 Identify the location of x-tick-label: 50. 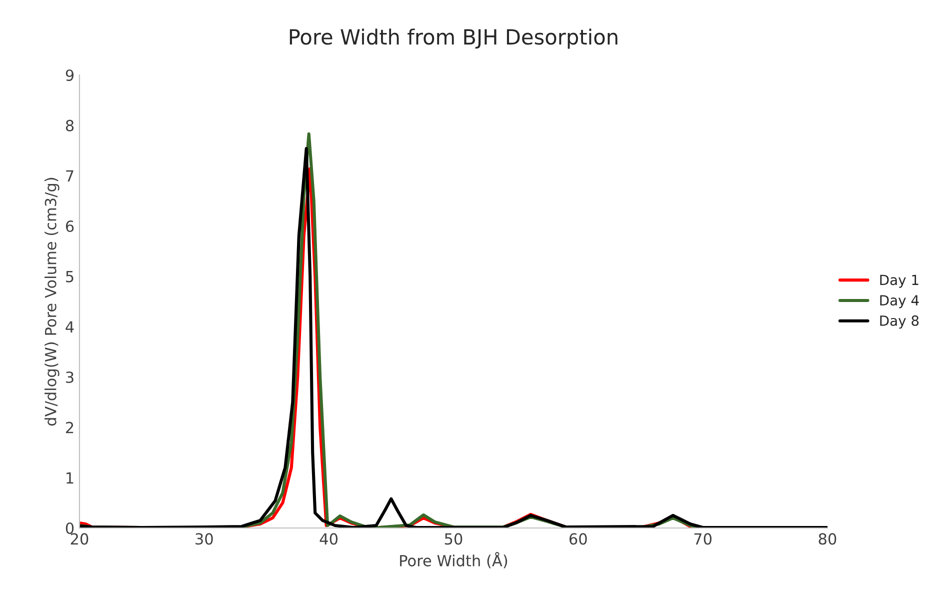
(453, 539).